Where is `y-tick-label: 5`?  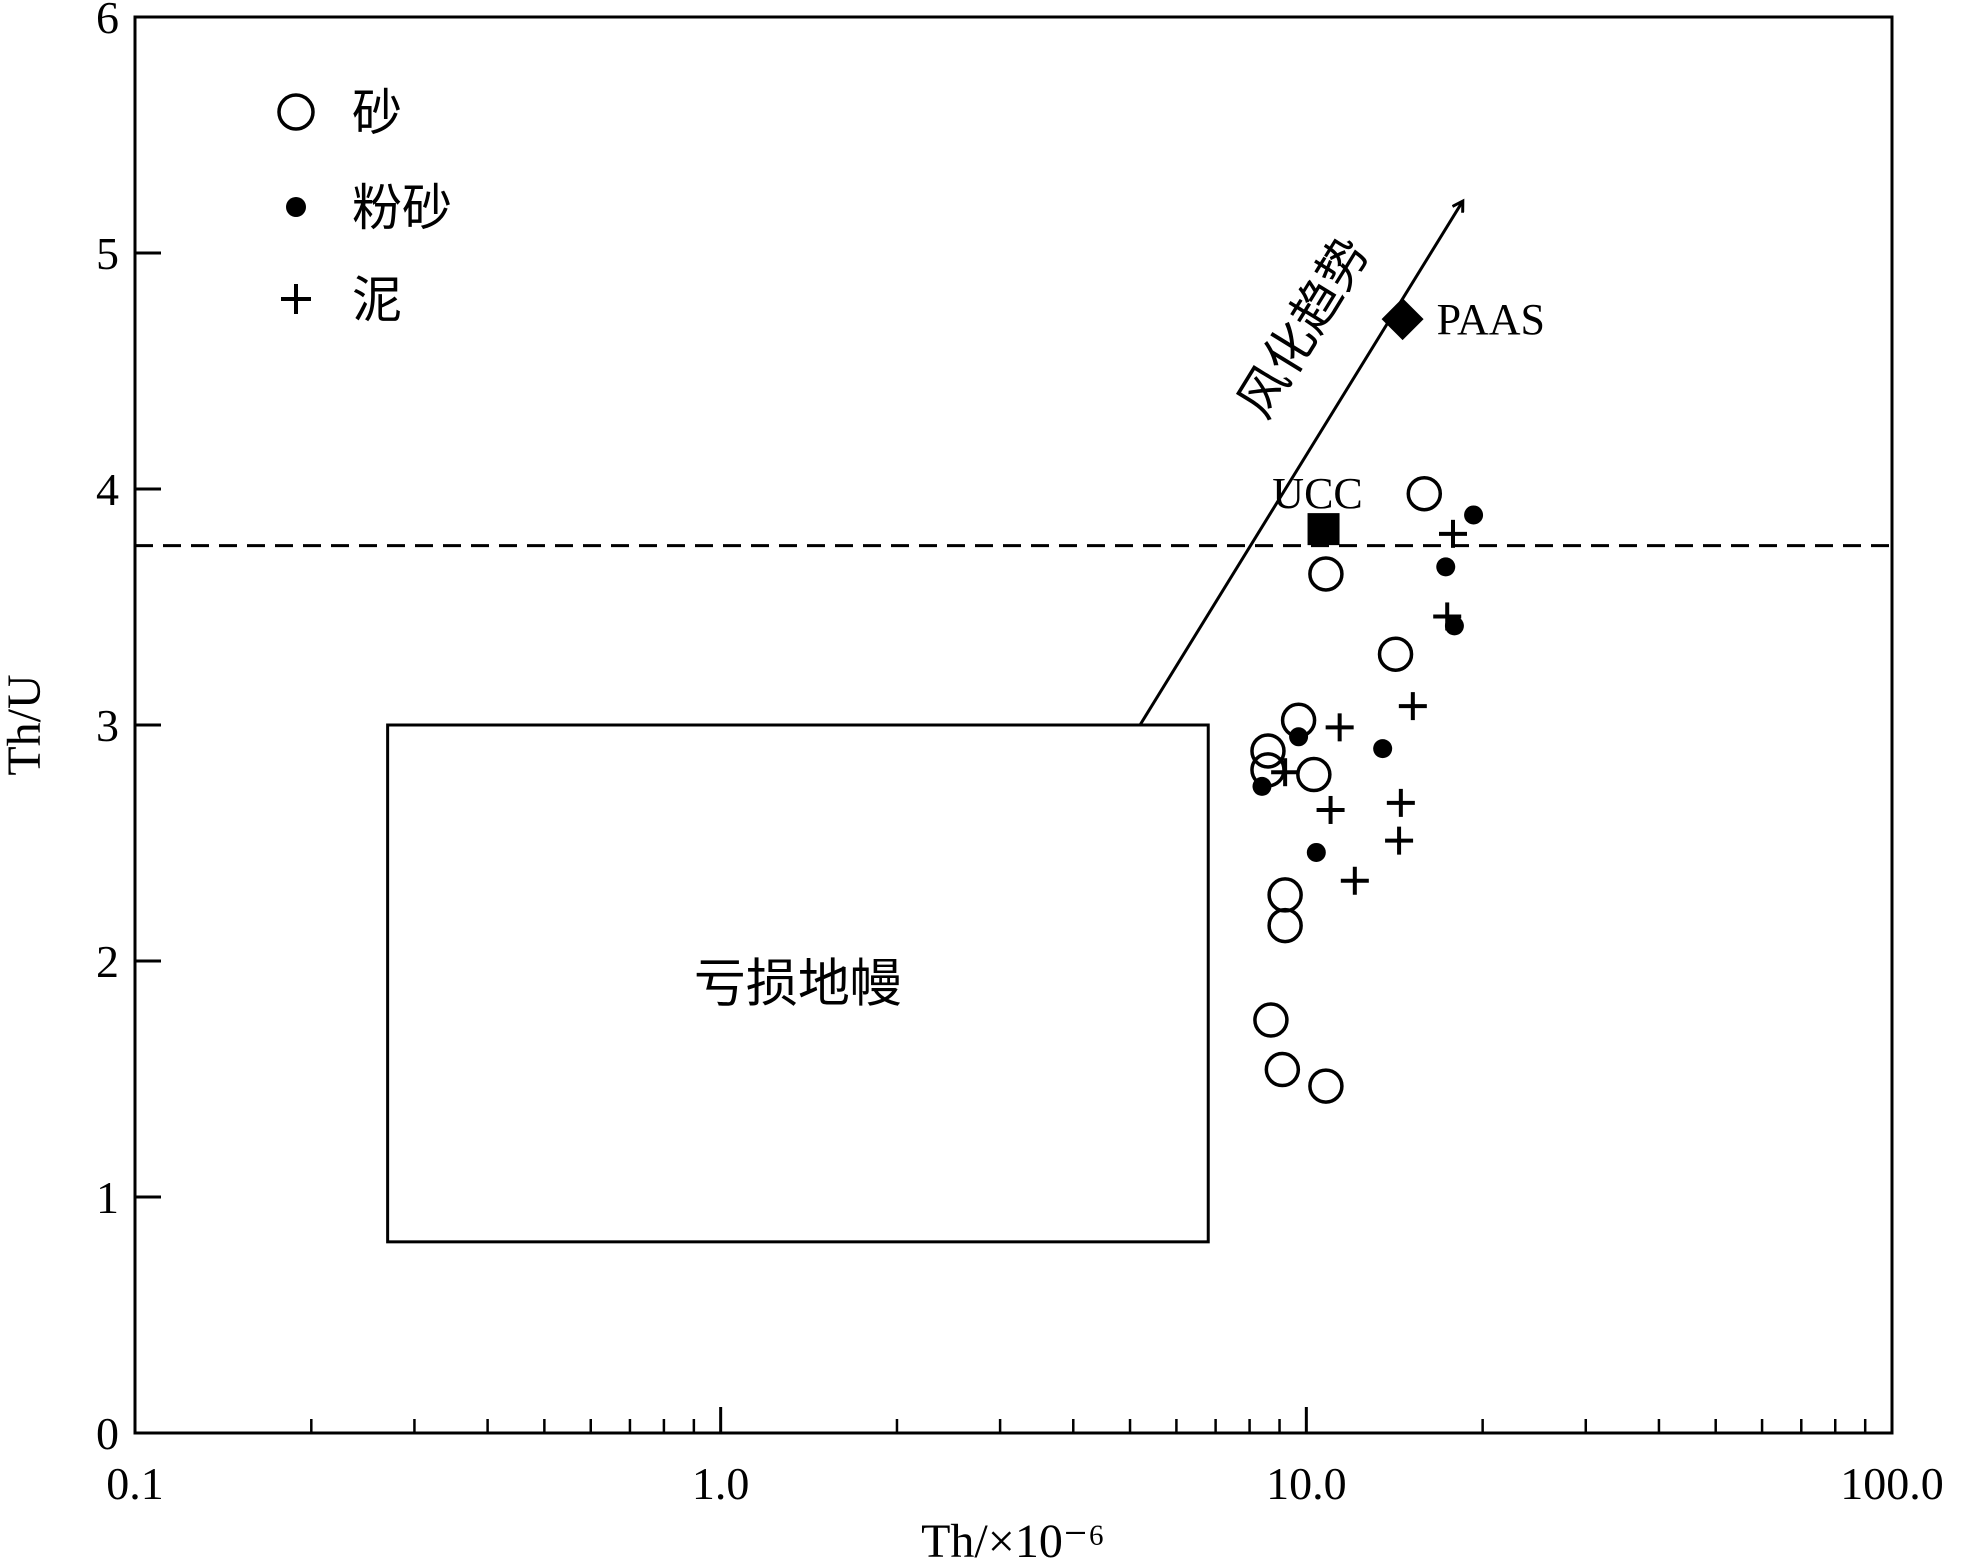 y-tick-label: 5 is located at coordinates (107, 253).